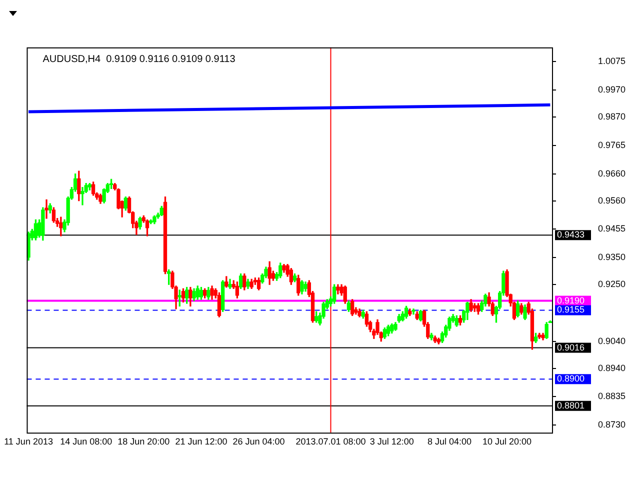  Describe the element at coordinates (612, 257) in the screenshot. I see `y-tick-label: 0.9350` at that location.